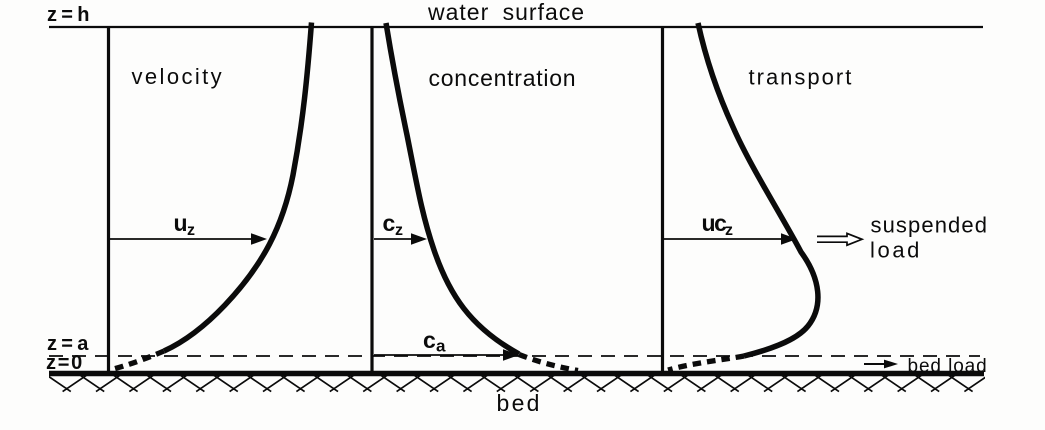 The image size is (1045, 430). What do you see at coordinates (519, 403) in the screenshot?
I see `svg-text: bed` at bounding box center [519, 403].